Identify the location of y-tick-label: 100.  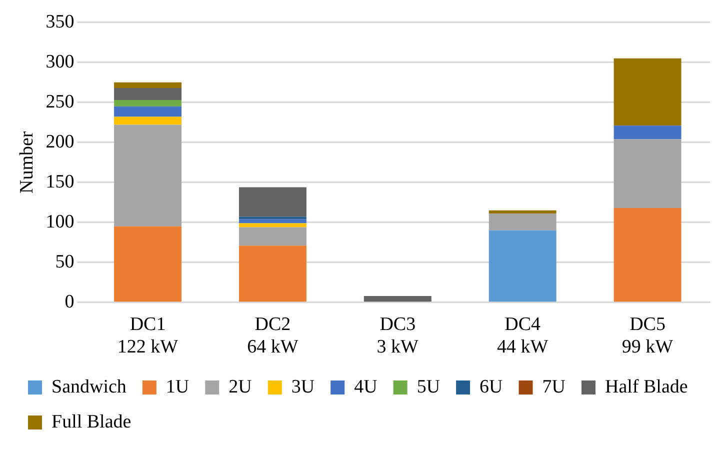
(60, 221).